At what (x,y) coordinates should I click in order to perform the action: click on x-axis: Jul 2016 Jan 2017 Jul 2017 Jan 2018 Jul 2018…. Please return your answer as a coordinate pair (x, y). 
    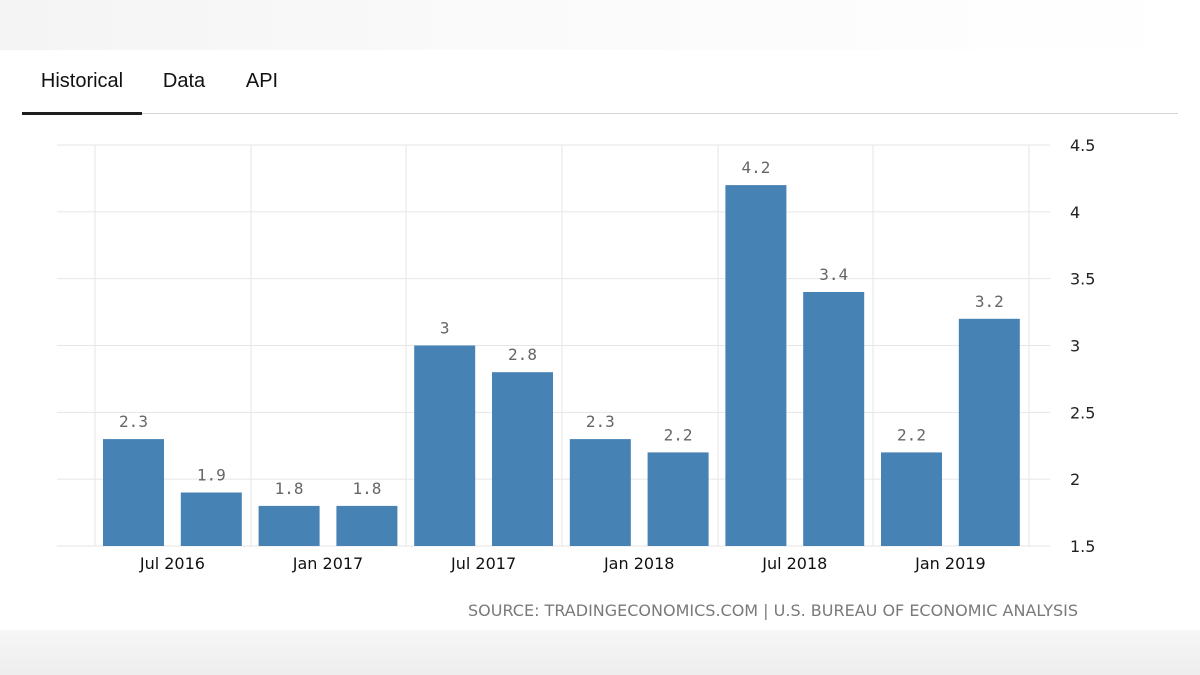
    Looking at the image, I should click on (562, 563).